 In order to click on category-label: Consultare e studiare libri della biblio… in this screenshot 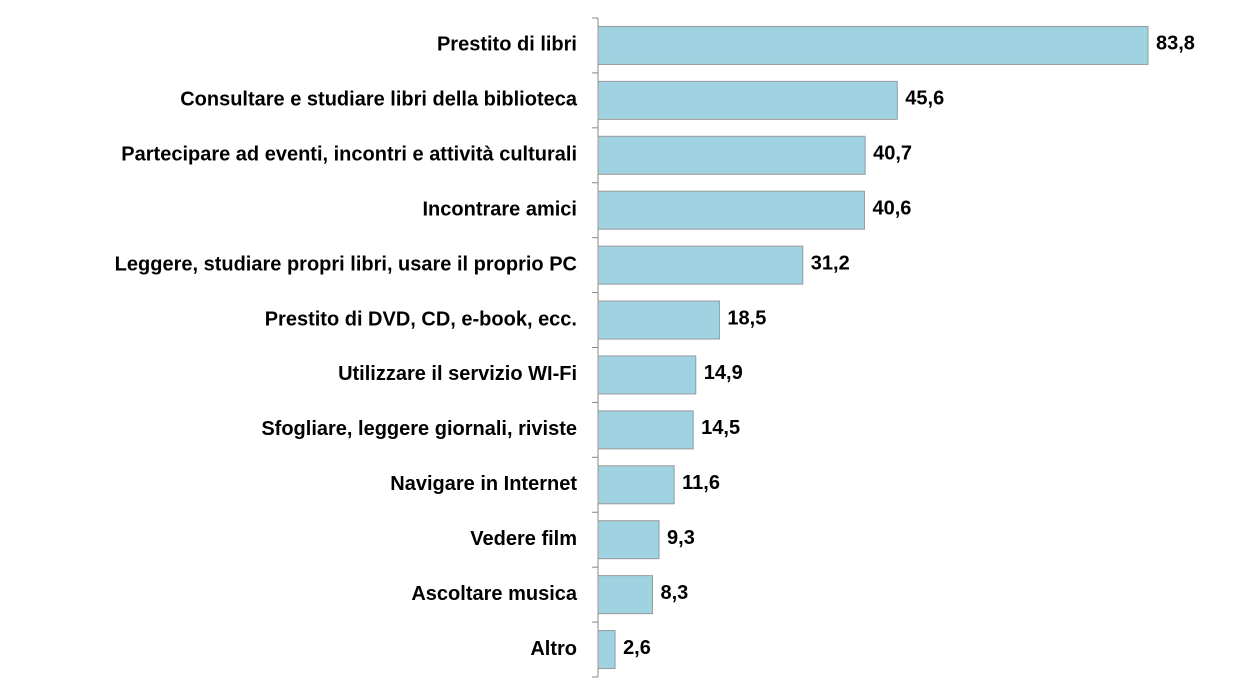, I will do `click(379, 100)`.